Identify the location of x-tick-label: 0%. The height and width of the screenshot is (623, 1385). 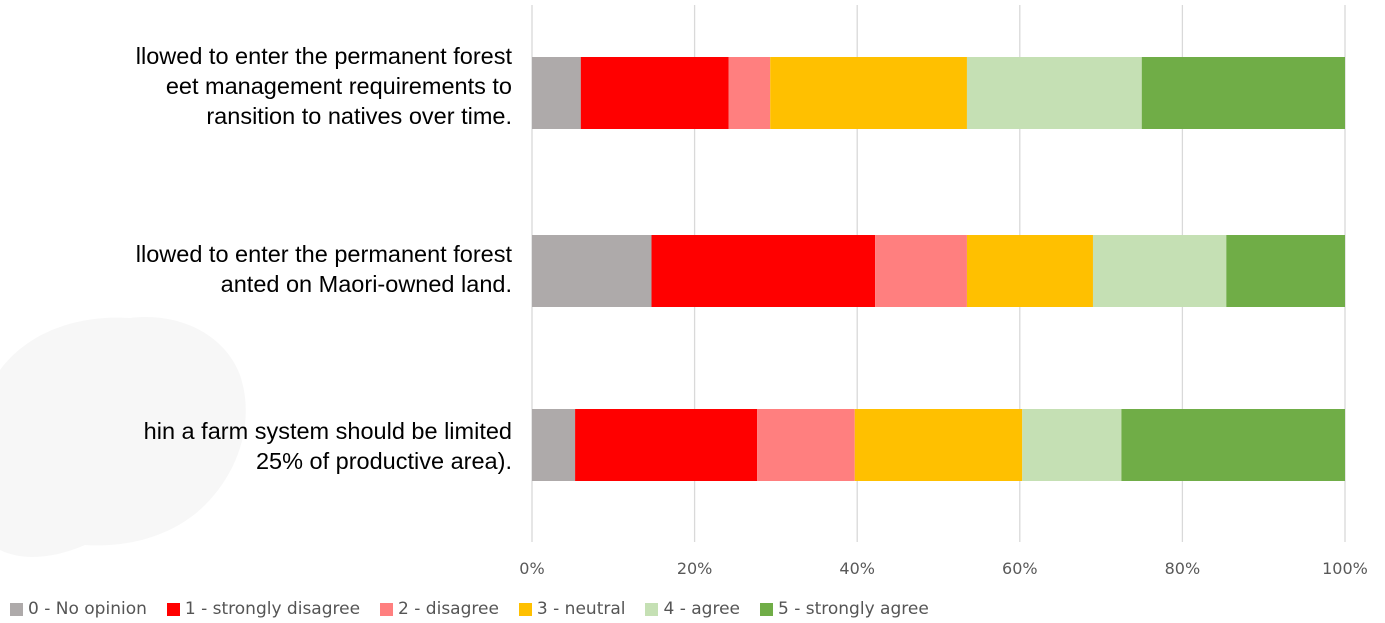
(531, 568).